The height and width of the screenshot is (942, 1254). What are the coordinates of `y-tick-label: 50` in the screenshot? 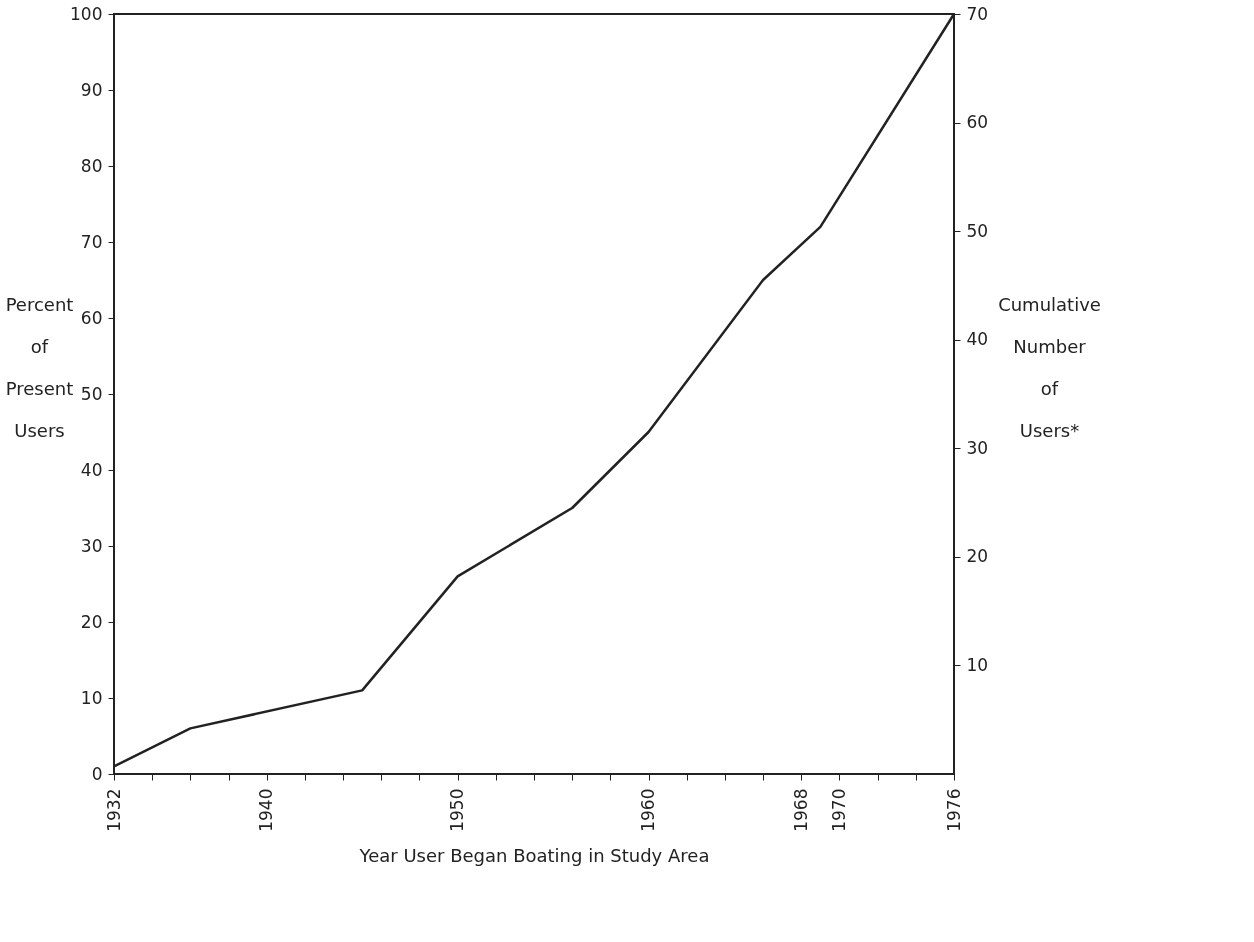 It's located at (91, 393).